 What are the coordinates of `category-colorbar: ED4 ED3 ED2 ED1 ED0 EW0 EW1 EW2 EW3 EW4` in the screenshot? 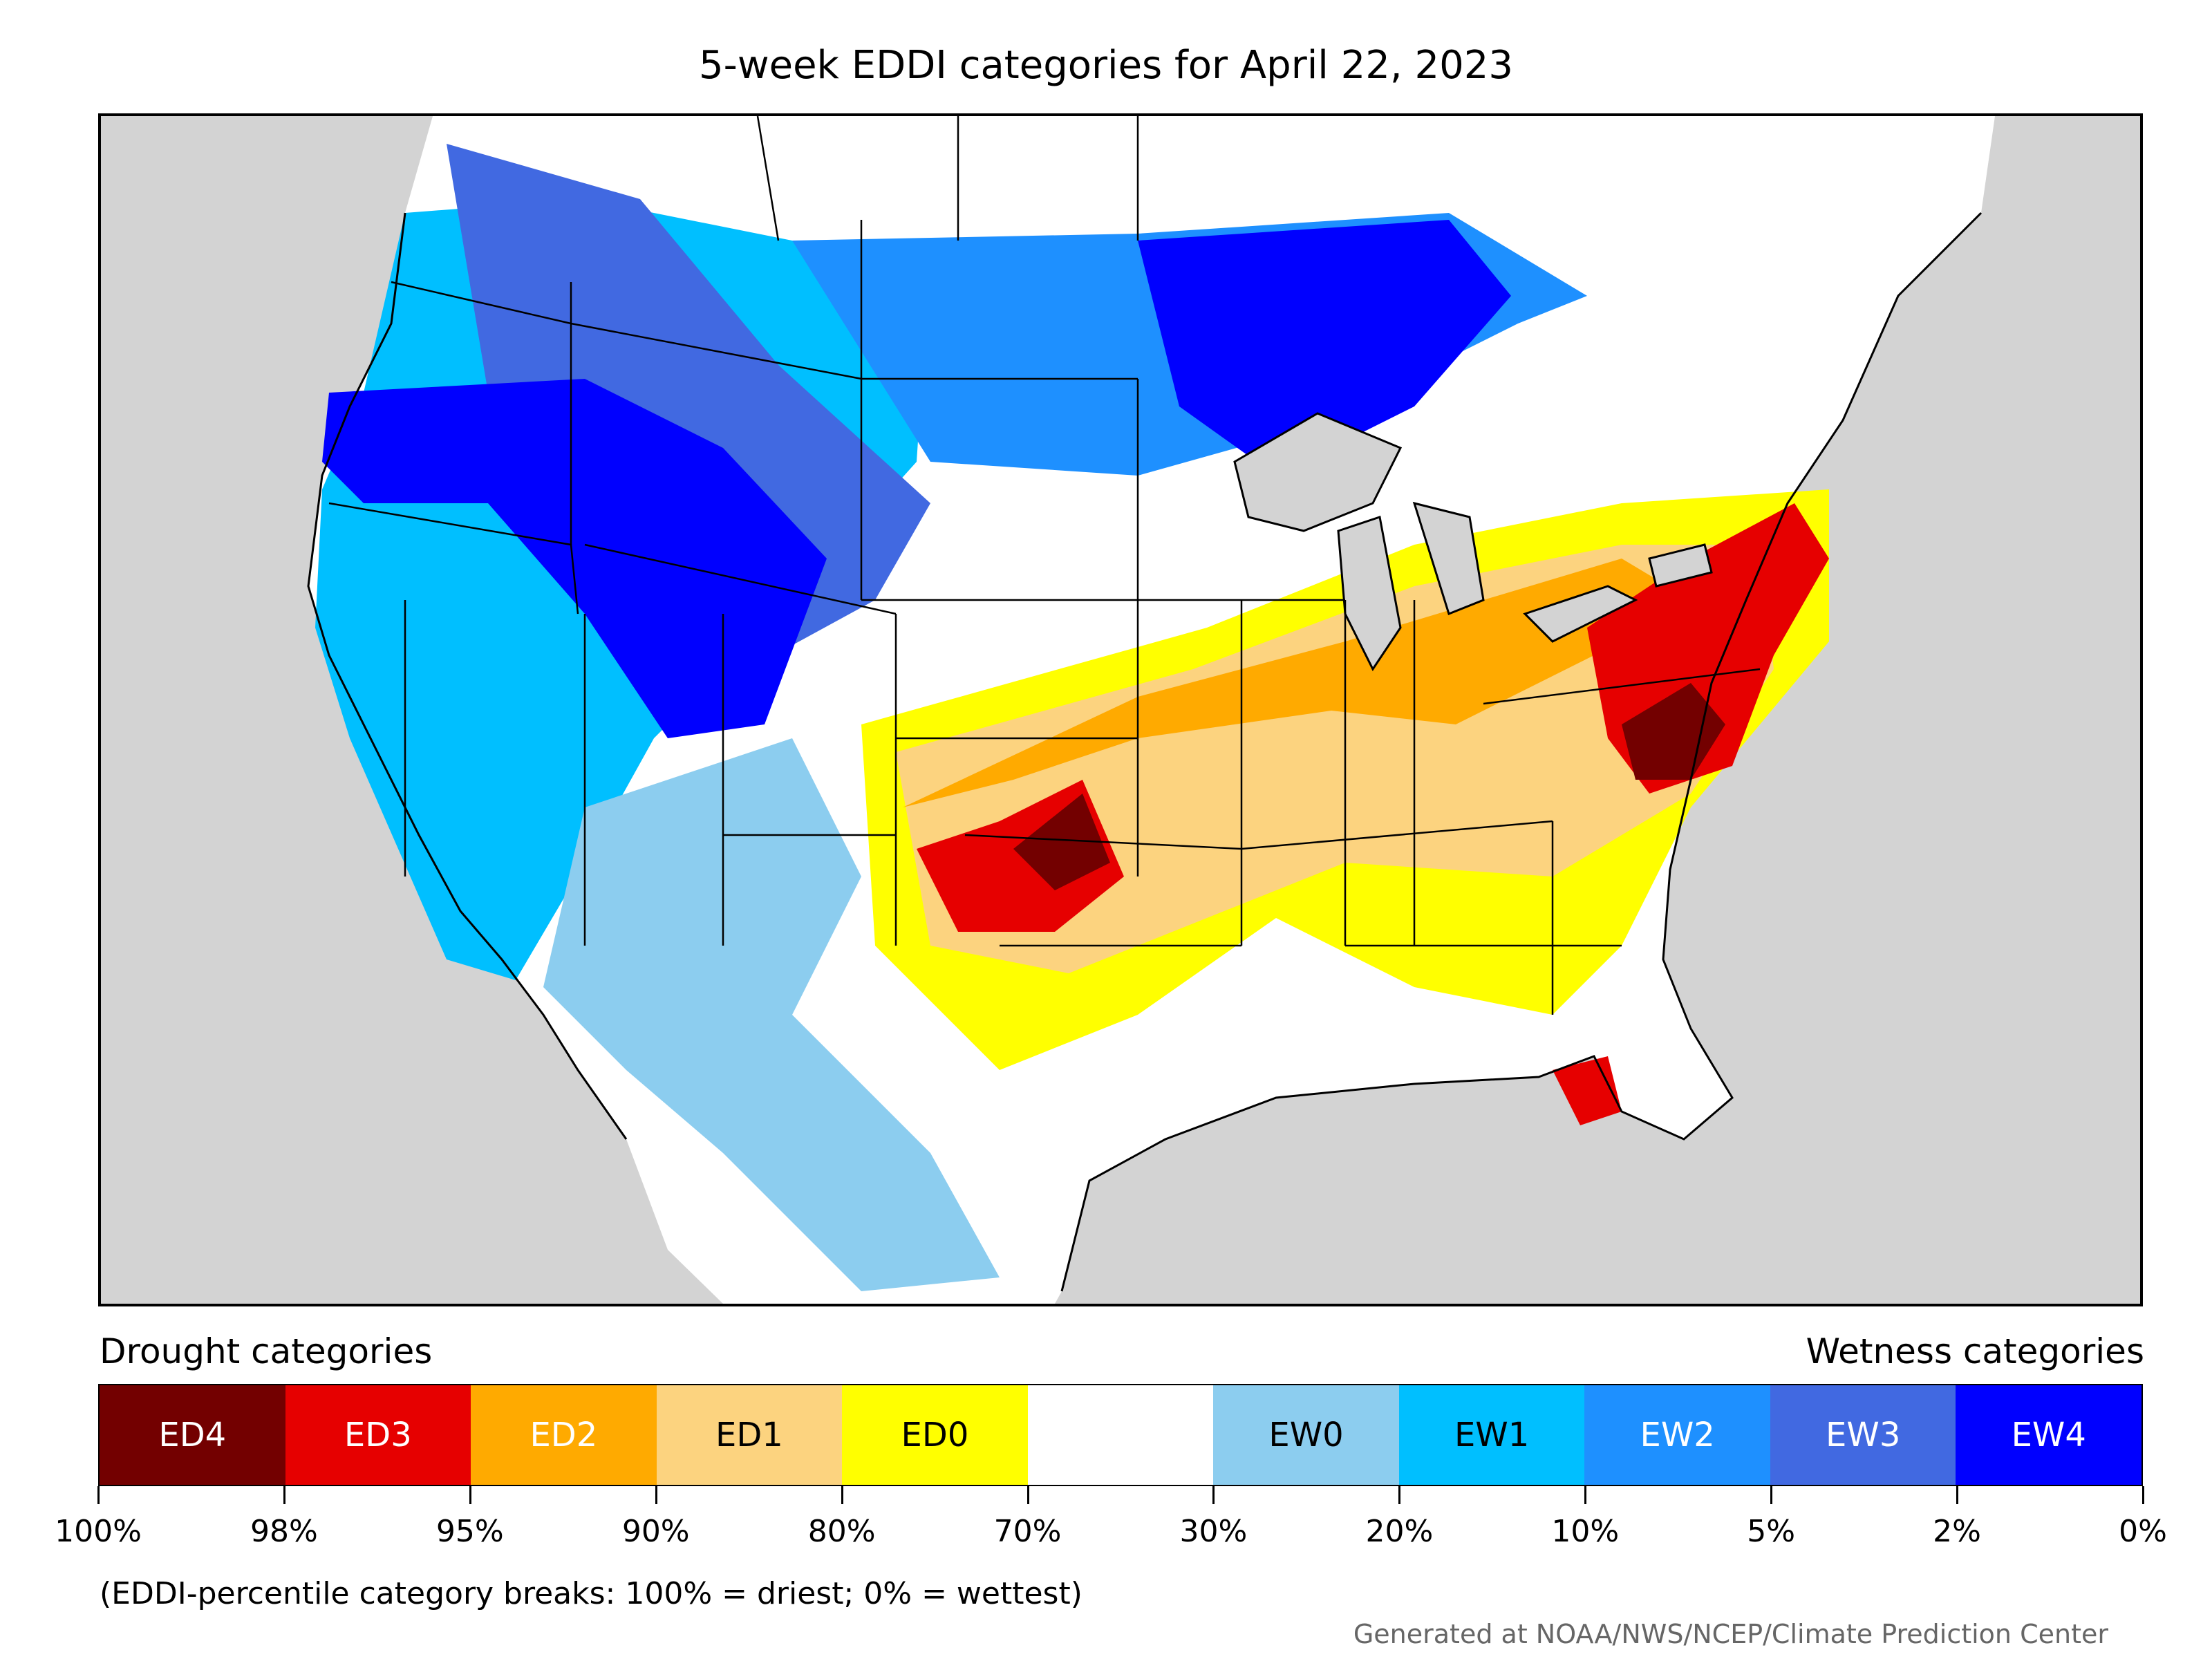 It's located at (1120, 1435).